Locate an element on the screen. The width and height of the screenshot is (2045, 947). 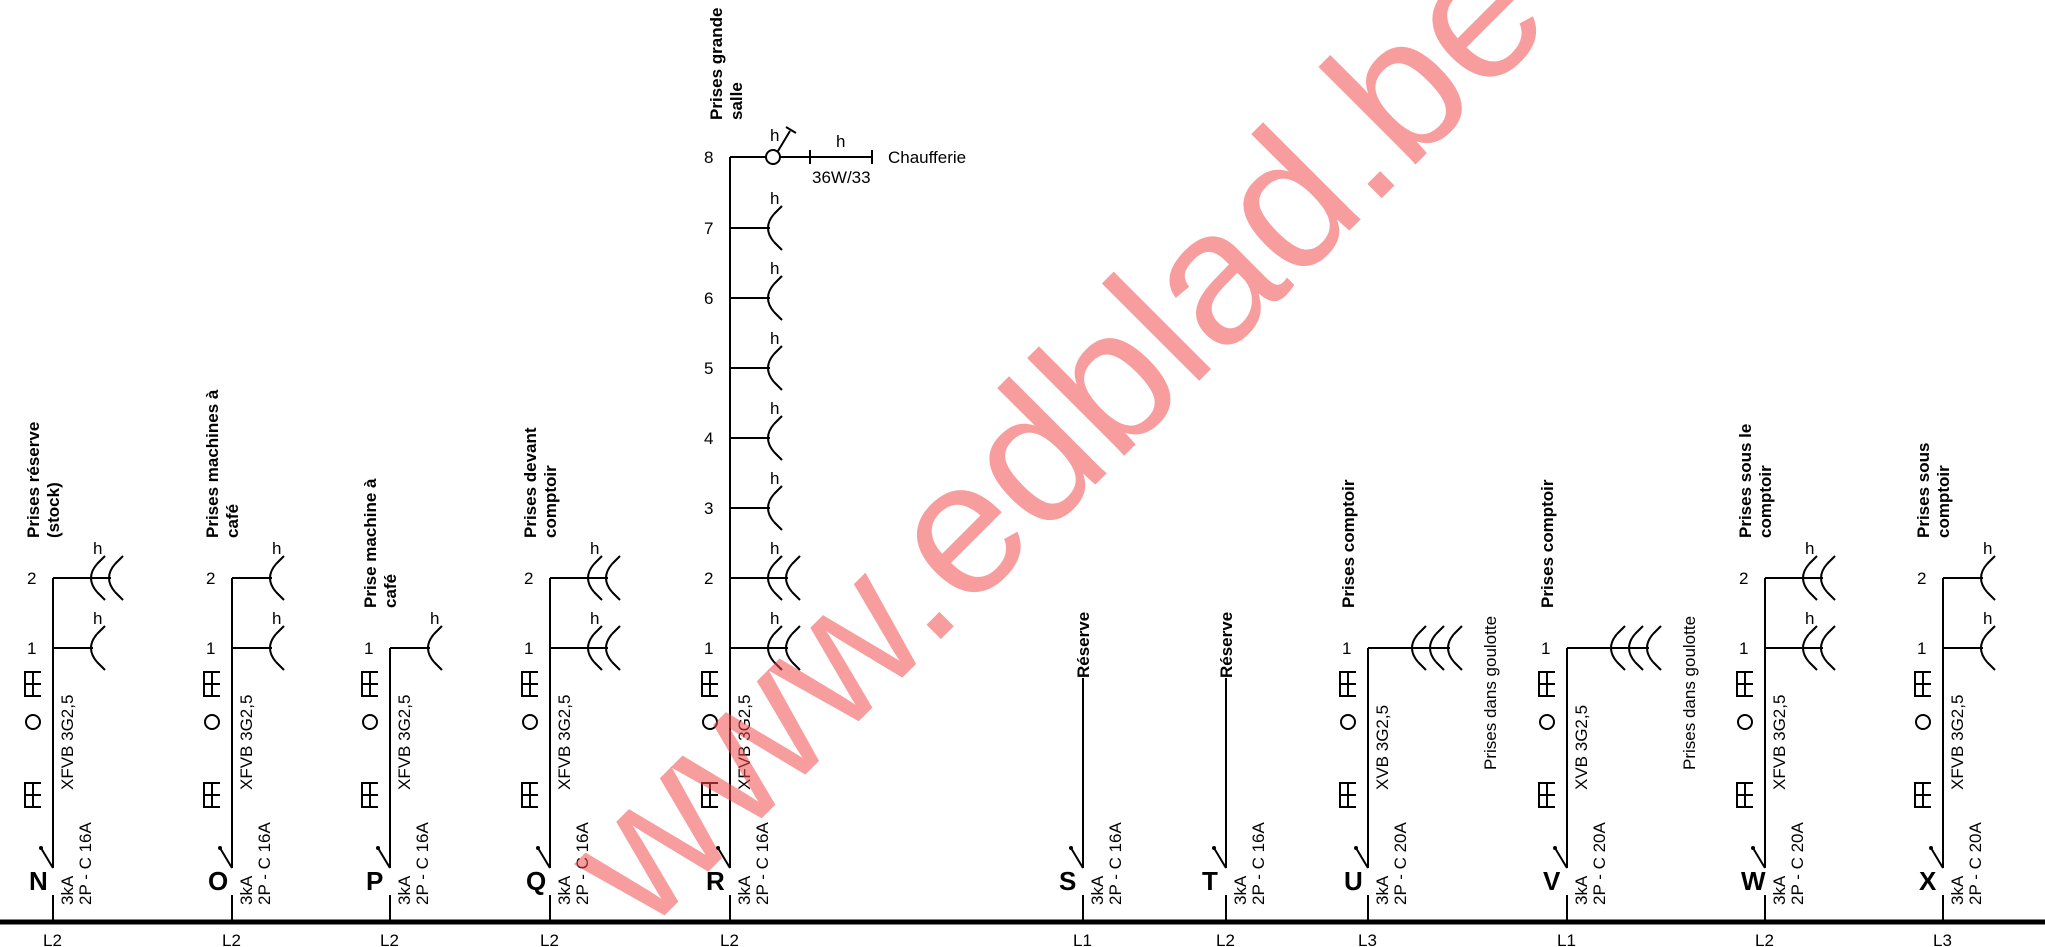
circuit-label: Prise machine à is located at coordinates (370, 543).